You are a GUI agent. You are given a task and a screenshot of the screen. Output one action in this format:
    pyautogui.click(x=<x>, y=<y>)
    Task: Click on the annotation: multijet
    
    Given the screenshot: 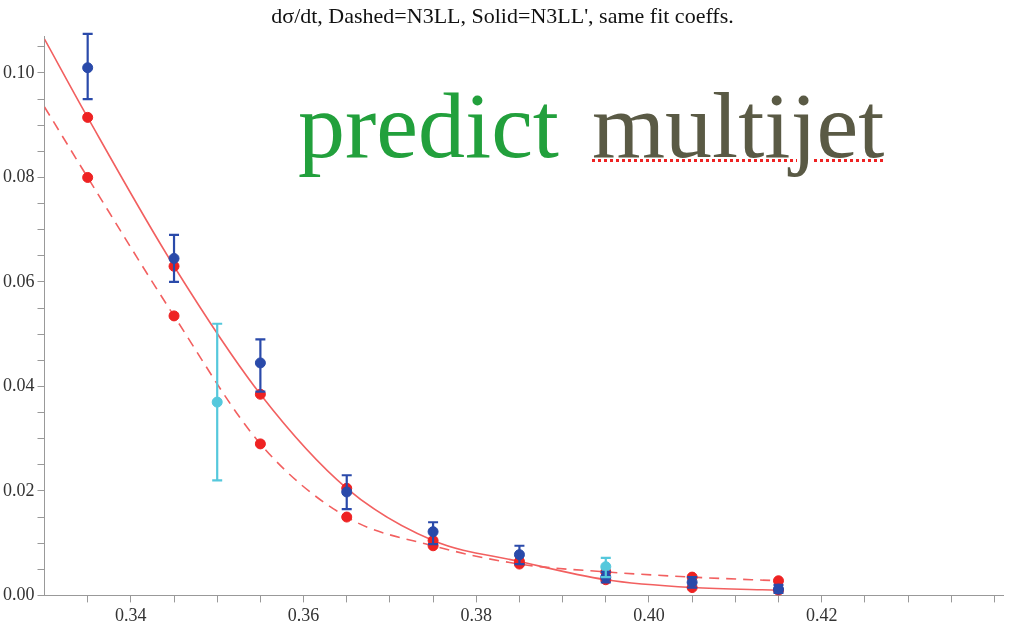 What is the action you would take?
    pyautogui.click(x=738, y=125)
    